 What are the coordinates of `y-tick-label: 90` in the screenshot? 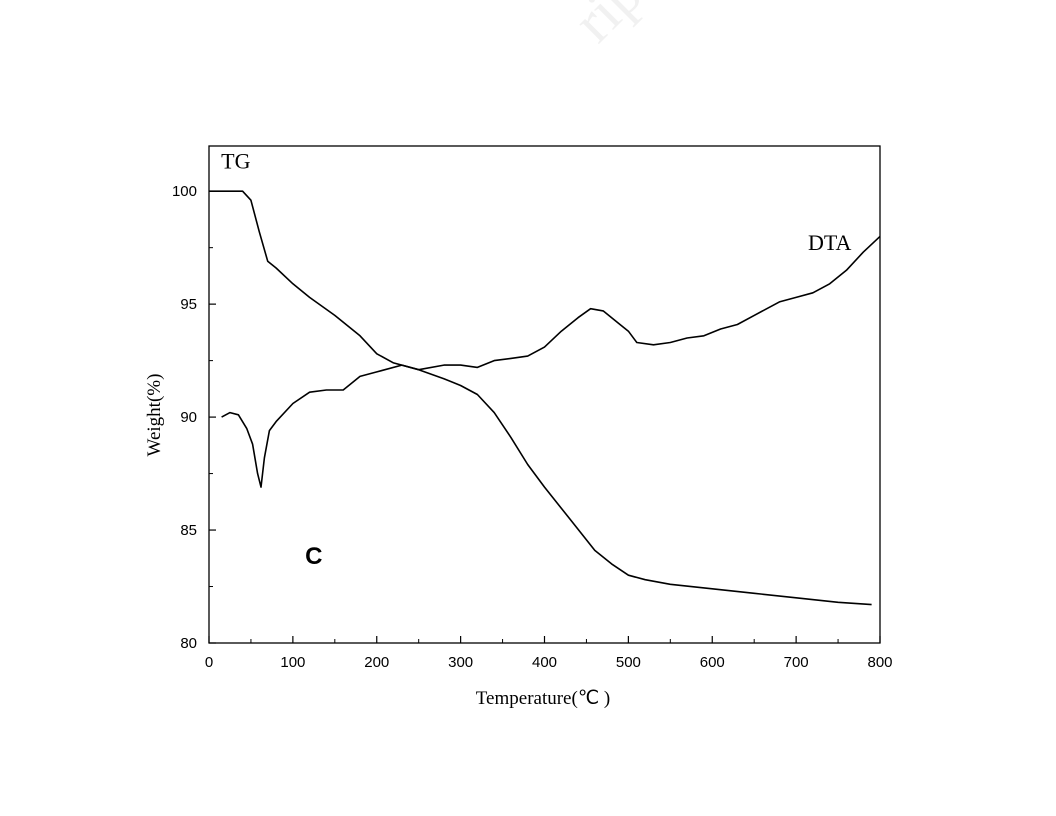 It's located at (188, 417).